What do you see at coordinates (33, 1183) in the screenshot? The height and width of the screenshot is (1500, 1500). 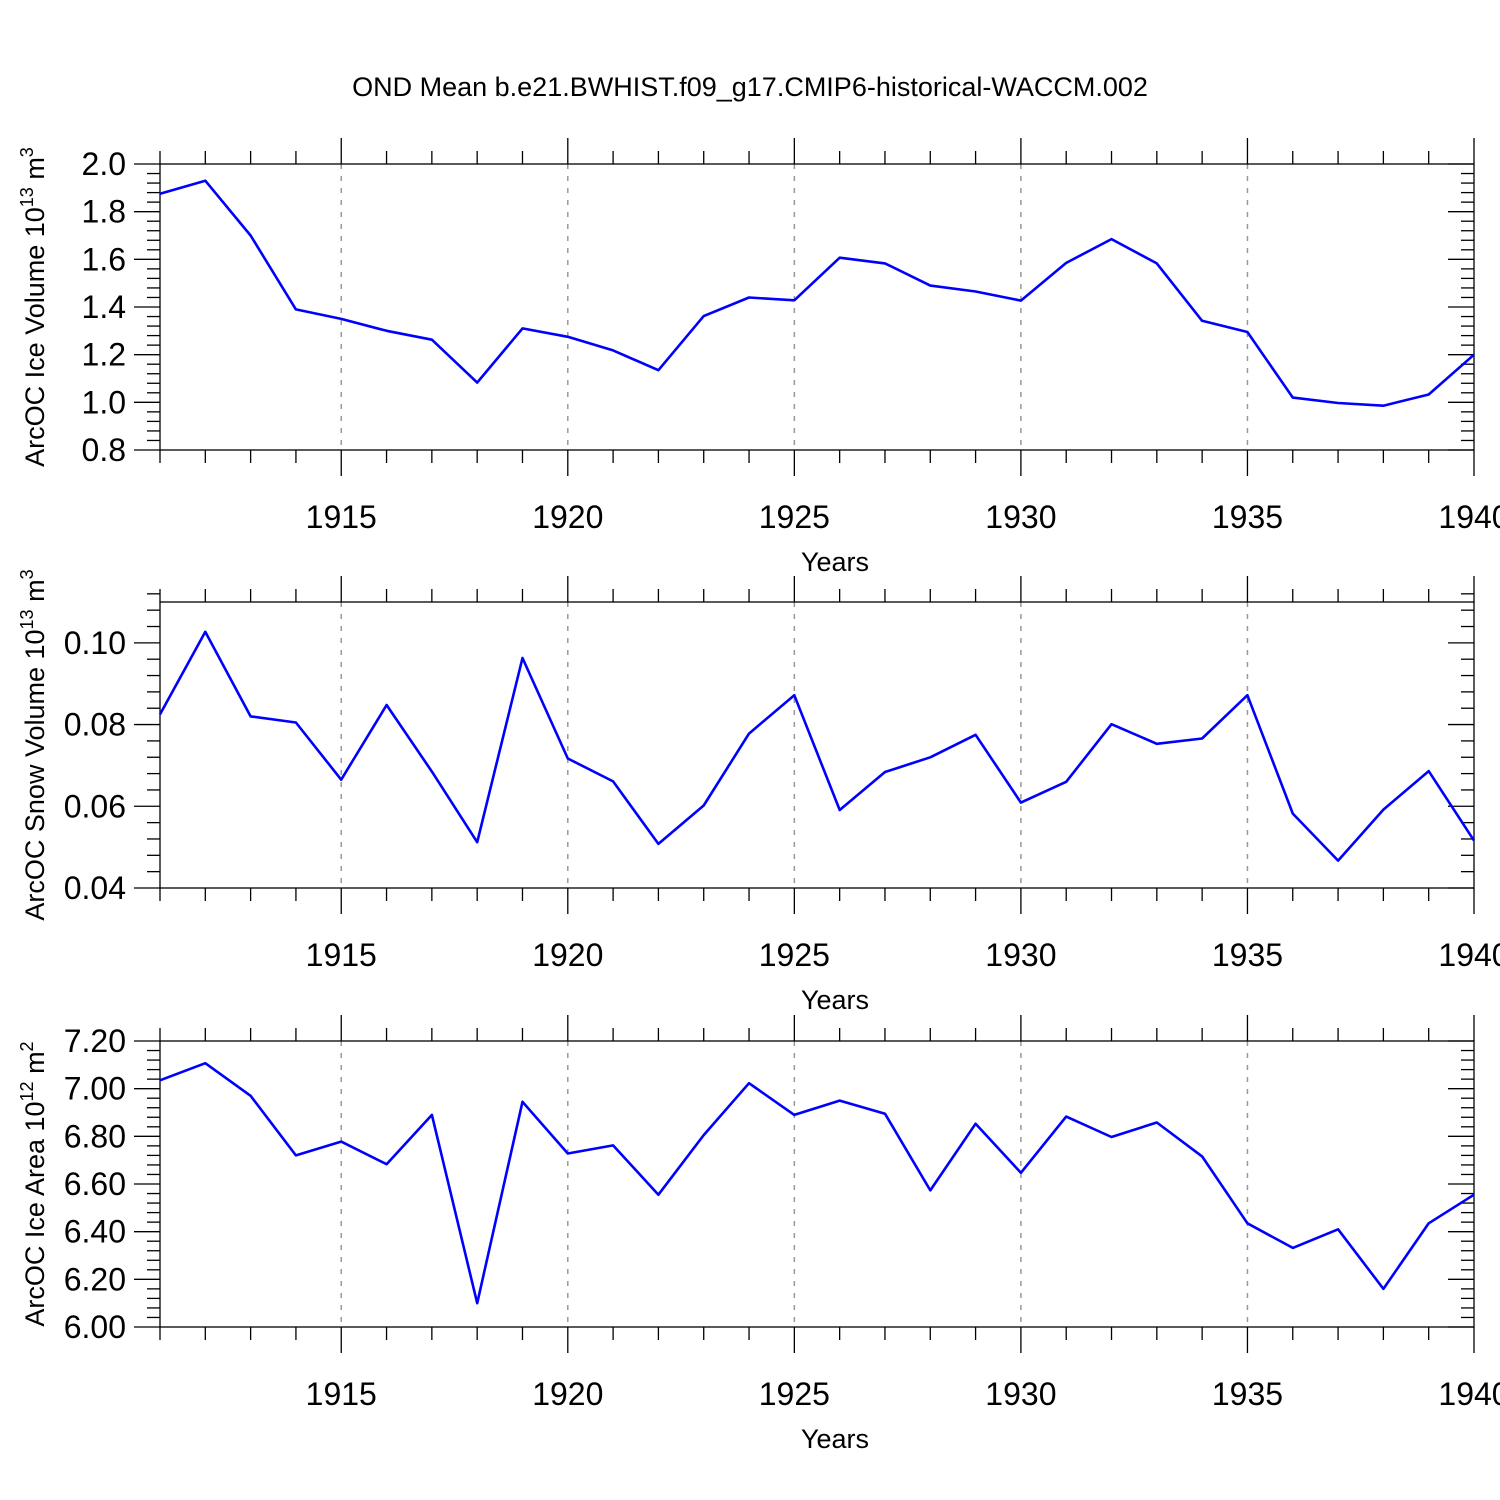 I see `y-axis-label: ArcOC Ice Area 1012 m2` at bounding box center [33, 1183].